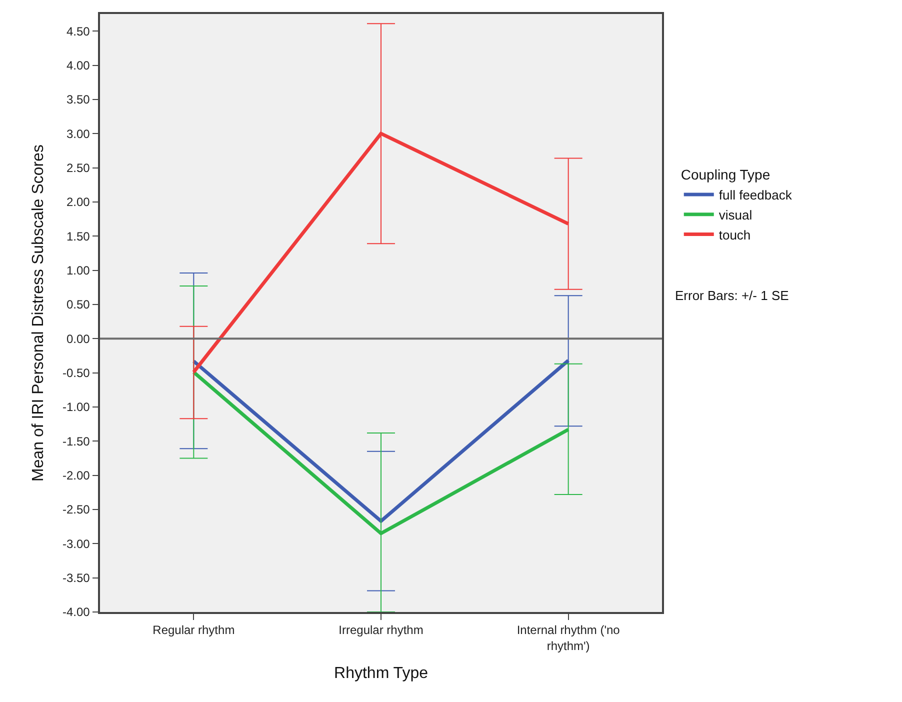 The height and width of the screenshot is (702, 902). Describe the element at coordinates (78, 339) in the screenshot. I see `y-tick-label: 0.00` at that location.